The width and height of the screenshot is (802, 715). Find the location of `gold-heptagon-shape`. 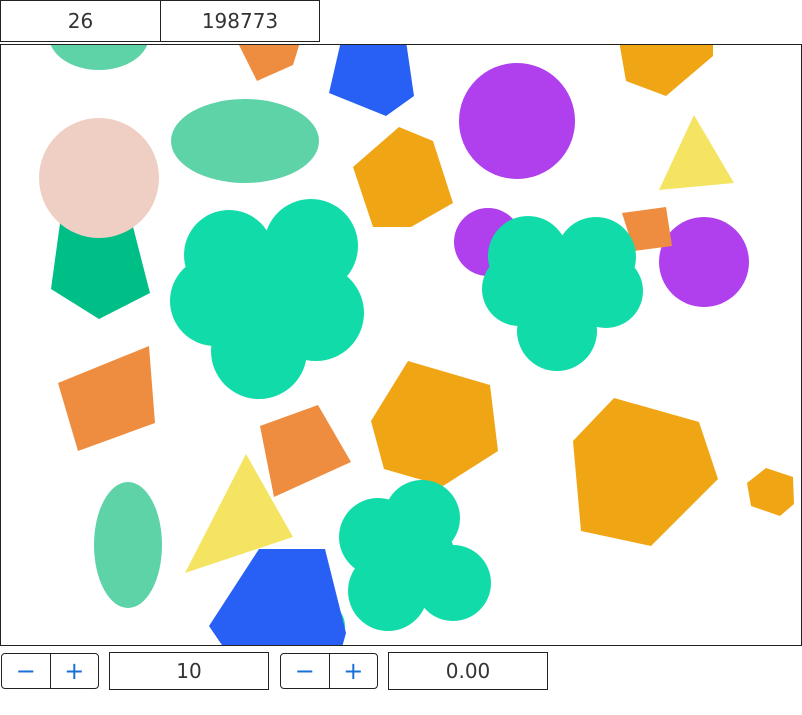

gold-heptagon-shape is located at coordinates (403, 177).